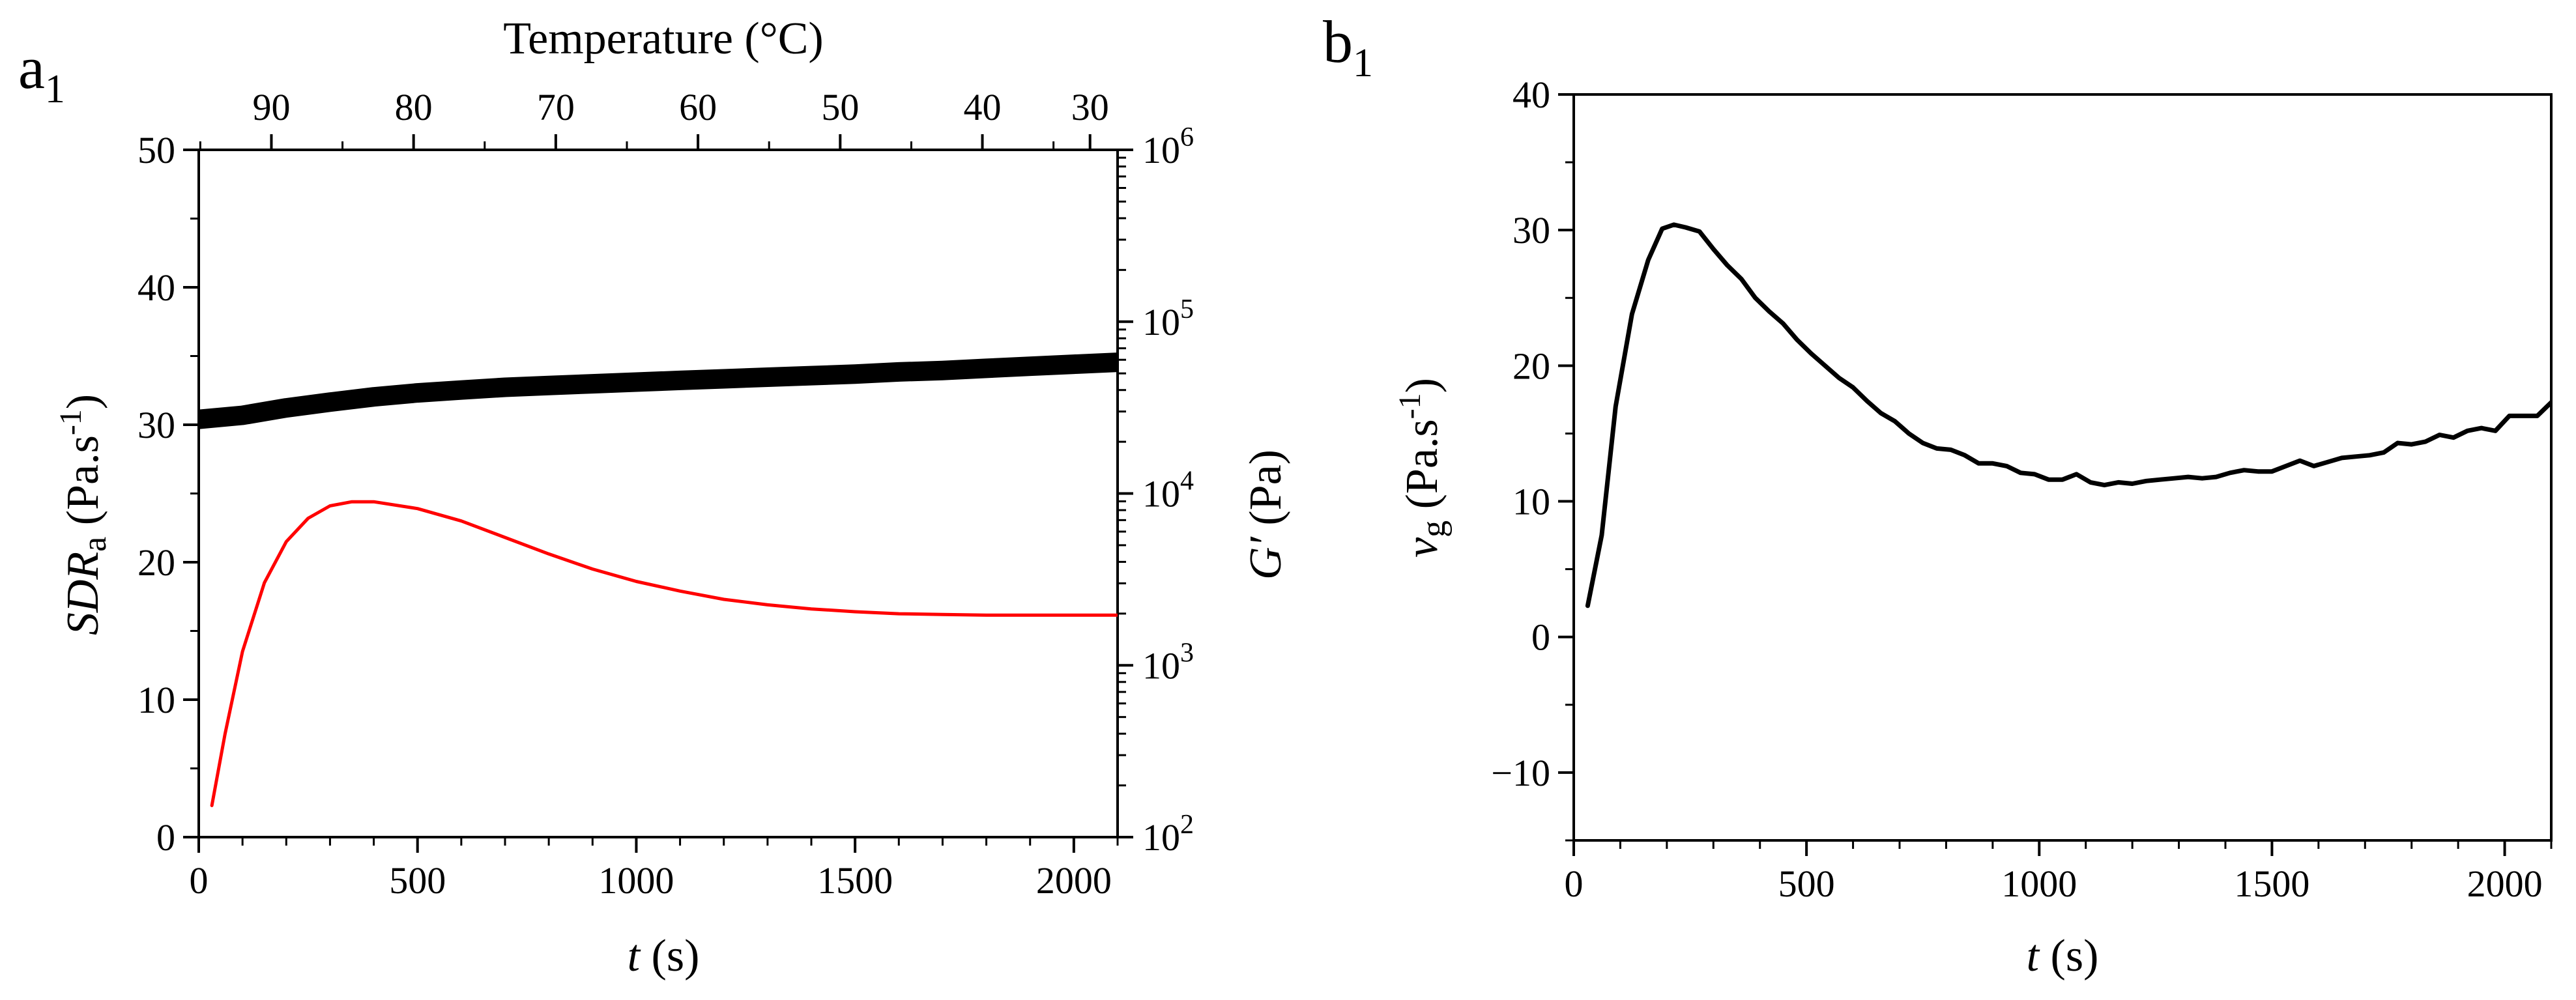 The width and height of the screenshot is (2576, 1000). I want to click on b-x-tick-label: 500, so click(1806, 884).